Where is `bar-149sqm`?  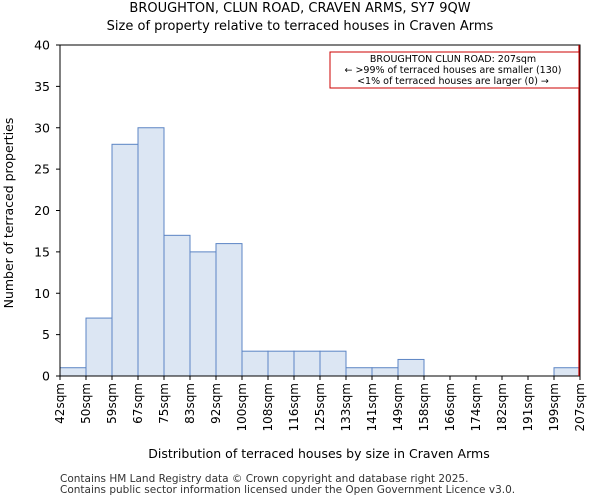 bar-149sqm is located at coordinates (411, 367).